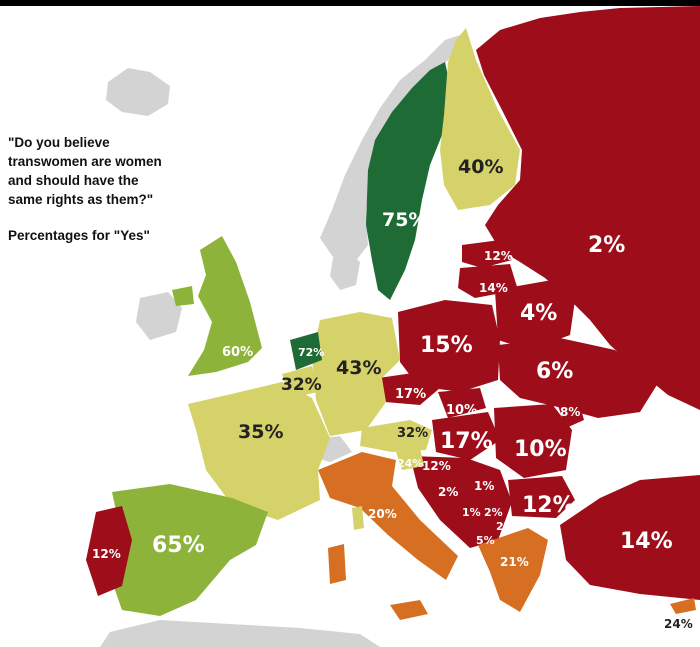 The height and width of the screenshot is (647, 700). I want to click on czechia-region, so click(409, 388).